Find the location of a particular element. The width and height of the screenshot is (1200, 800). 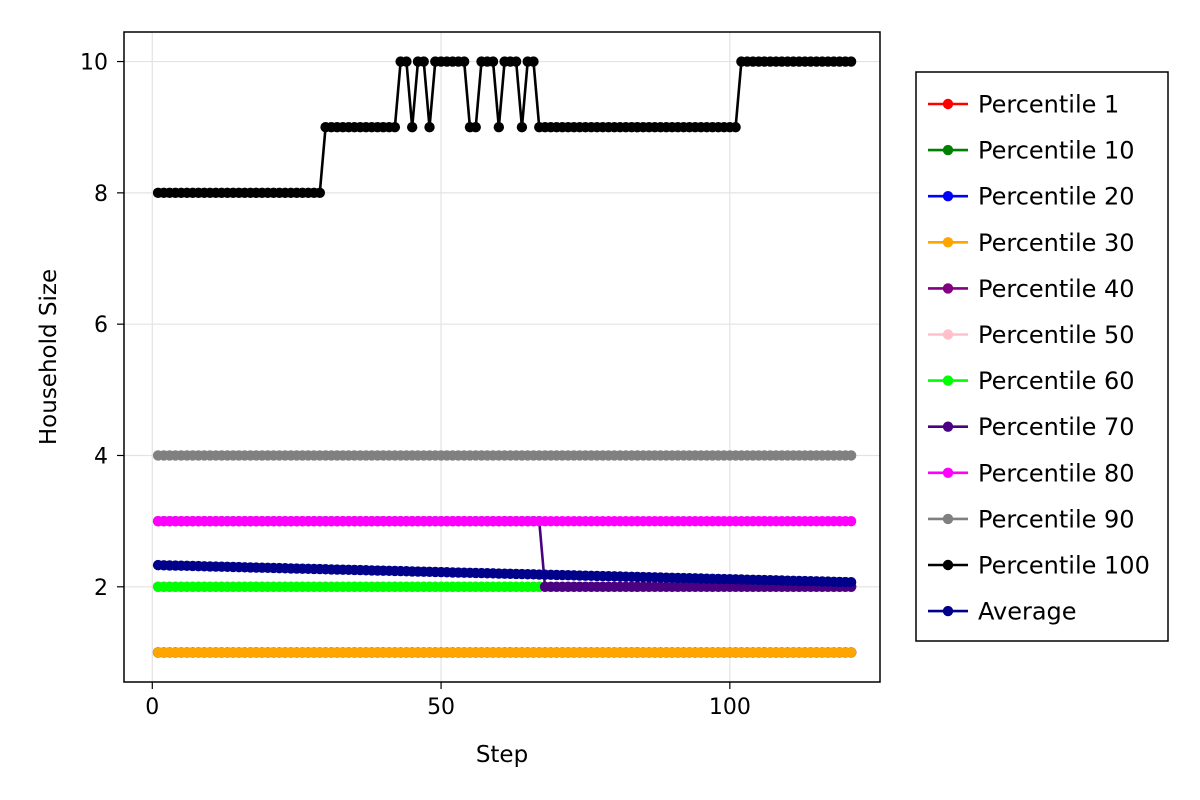

legend-label: Percentile 60 is located at coordinates (1056, 381).